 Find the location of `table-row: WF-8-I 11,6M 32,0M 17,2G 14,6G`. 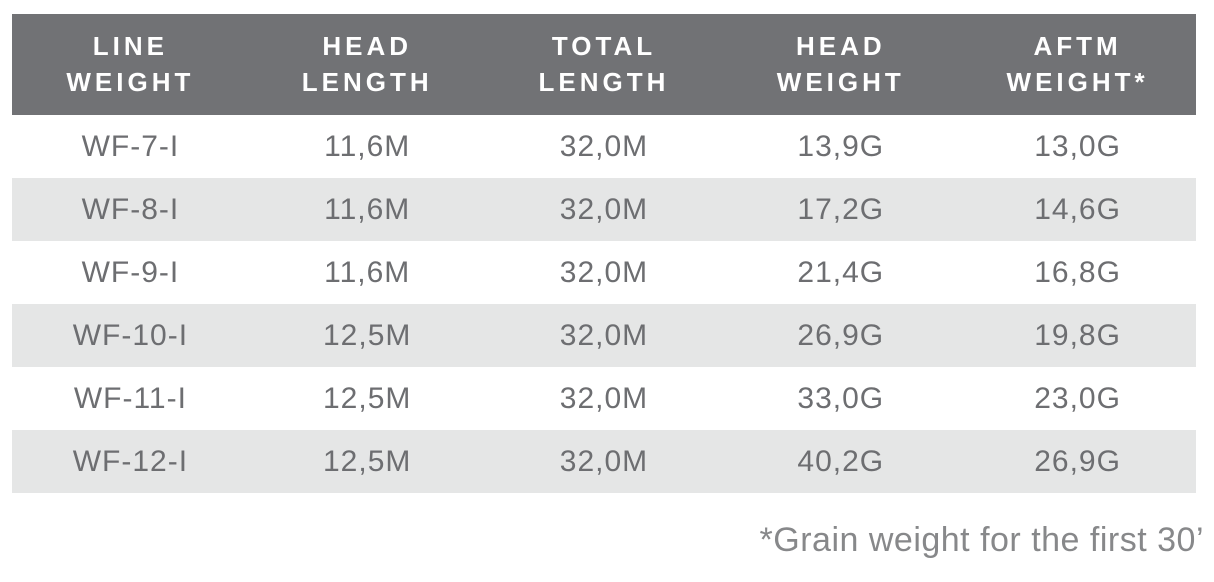

table-row: WF-8-I 11,6M 32,0M 17,2G 14,6G is located at coordinates (604, 209).